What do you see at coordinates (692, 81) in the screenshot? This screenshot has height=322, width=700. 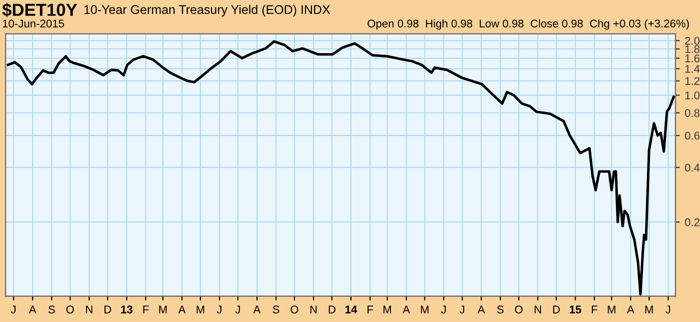 I see `y-tick-label: 1.2` at bounding box center [692, 81].